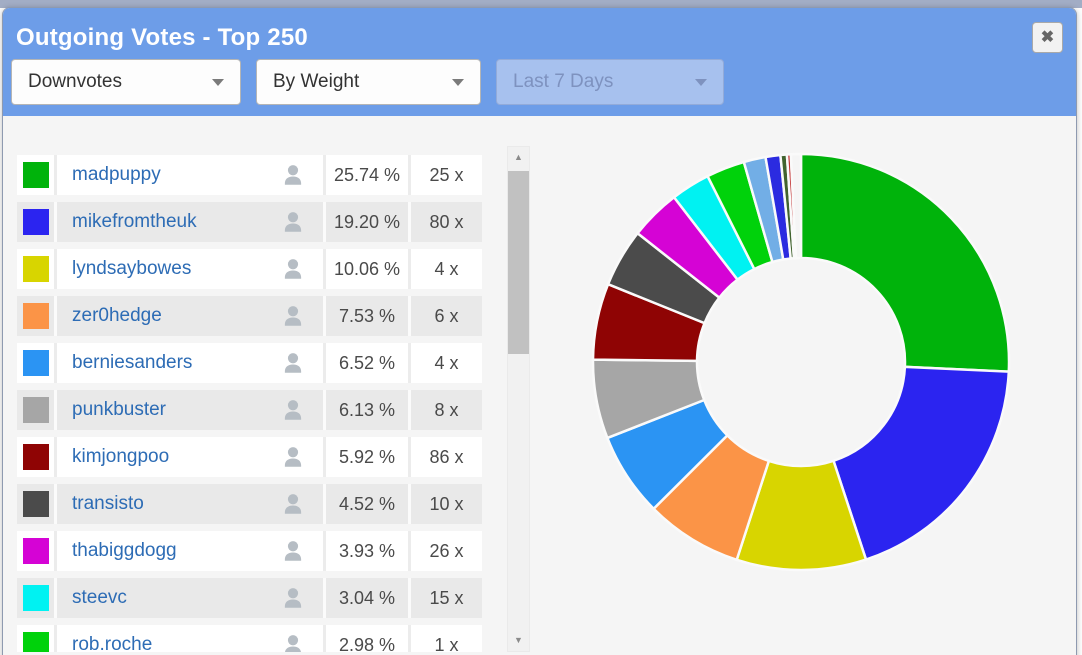 The height and width of the screenshot is (655, 1082). I want to click on percent-cell: 7.53 %, so click(365, 316).